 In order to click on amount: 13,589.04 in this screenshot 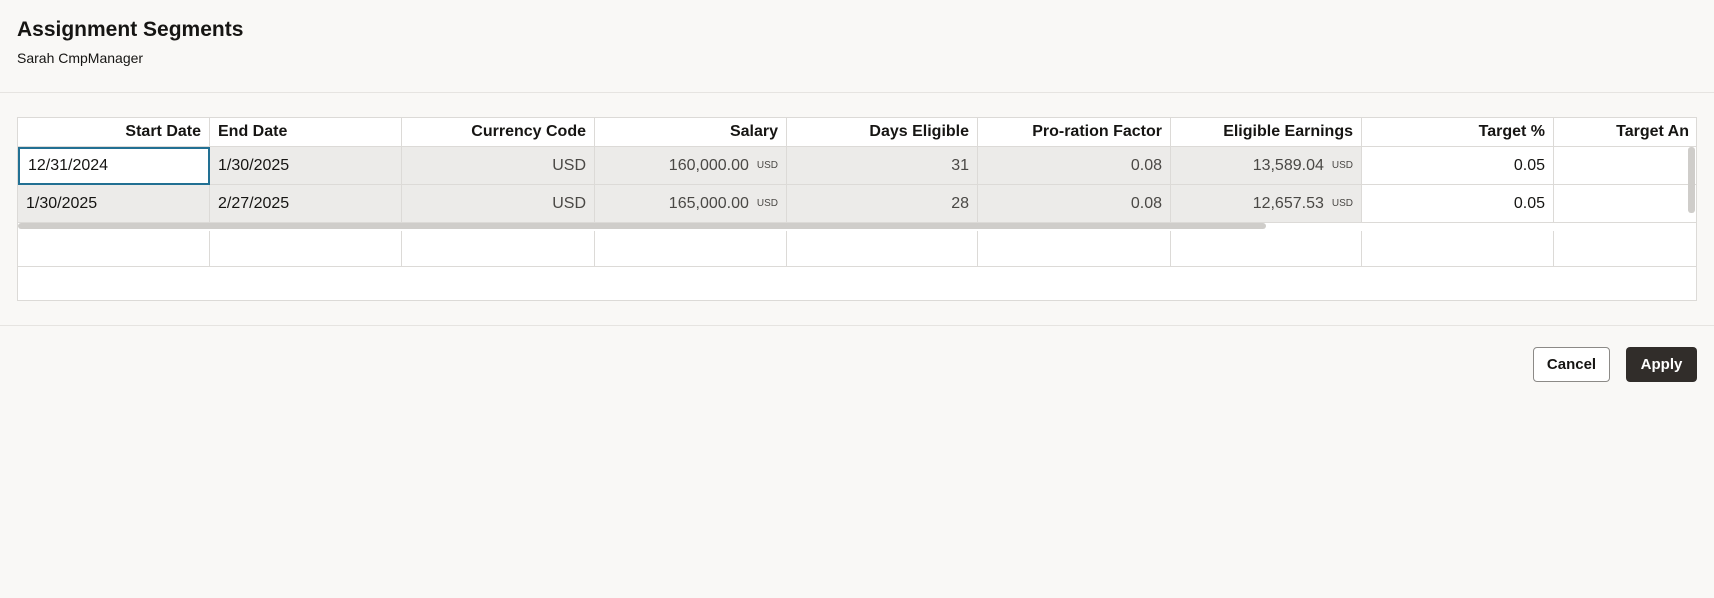, I will do `click(1288, 165)`.